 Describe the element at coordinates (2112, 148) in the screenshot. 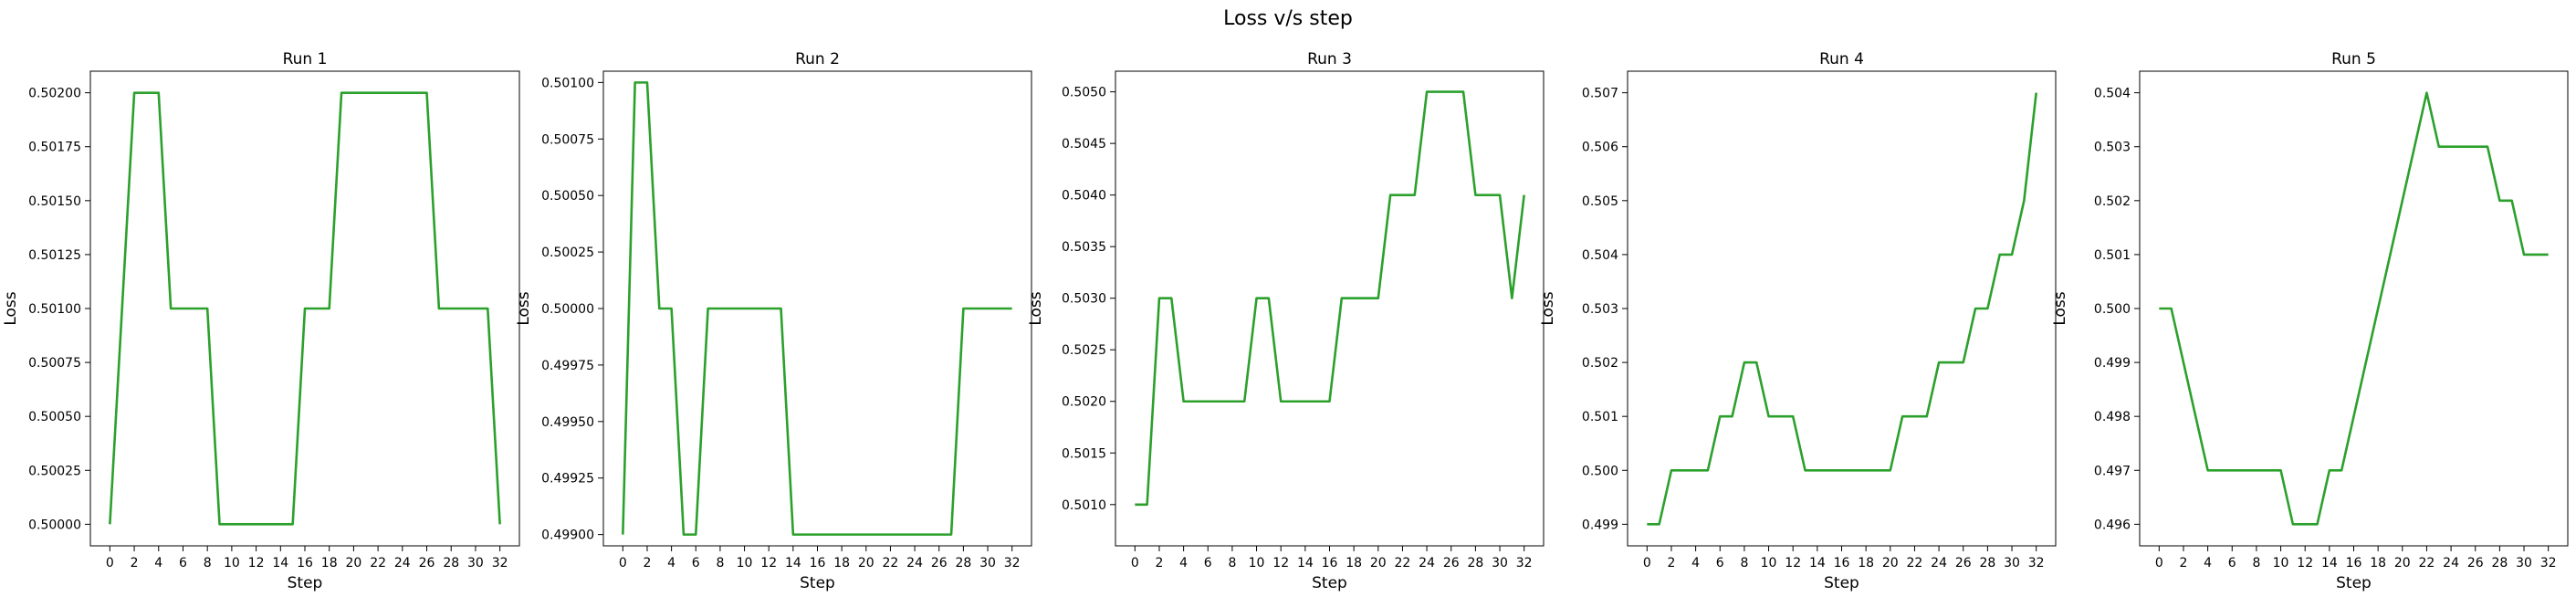

I see `y-tick-label: 0.503` at that location.